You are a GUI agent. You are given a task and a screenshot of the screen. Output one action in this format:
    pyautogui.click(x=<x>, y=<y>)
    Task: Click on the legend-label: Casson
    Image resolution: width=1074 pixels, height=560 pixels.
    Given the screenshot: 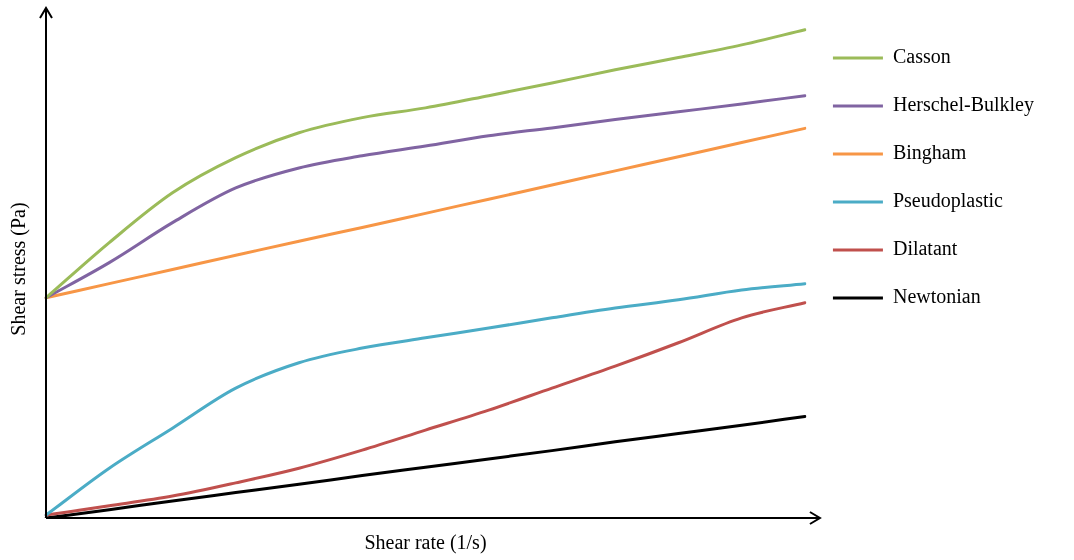 What is the action you would take?
    pyautogui.click(x=921, y=56)
    